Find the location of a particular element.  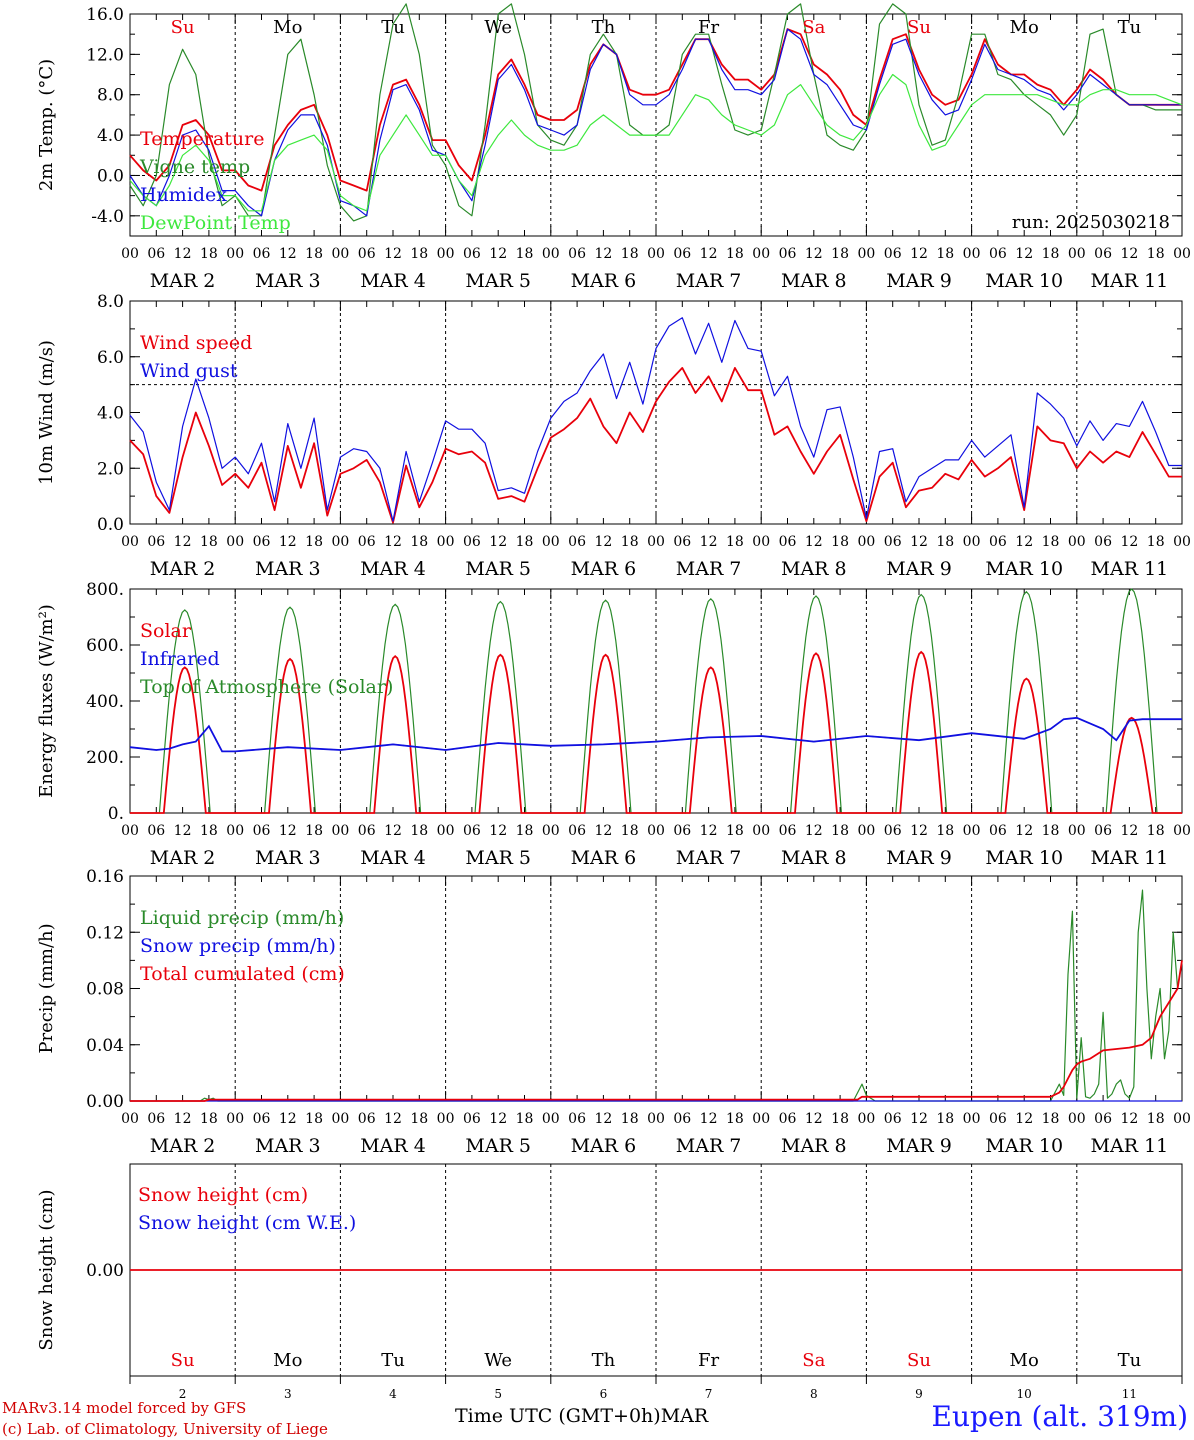

day-number: 4 is located at coordinates (393, 1394).